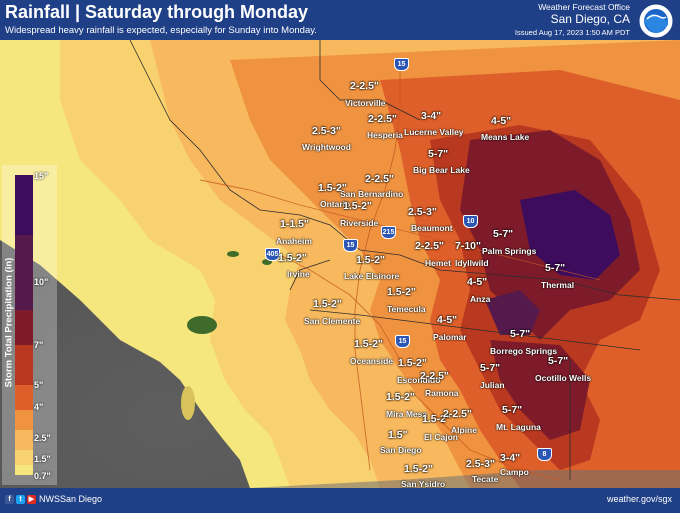  Describe the element at coordinates (388, 232) in the screenshot. I see `highway-shield: 215` at that location.